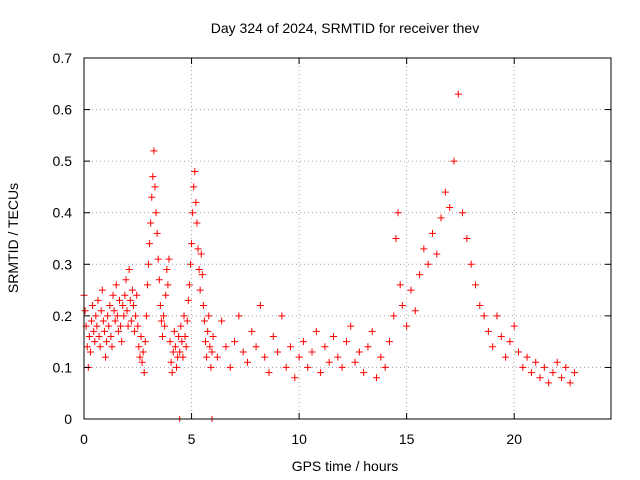 Image resolution: width=640 pixels, height=480 pixels. What do you see at coordinates (68, 419) in the screenshot?
I see `y-tick-label: 0` at bounding box center [68, 419].